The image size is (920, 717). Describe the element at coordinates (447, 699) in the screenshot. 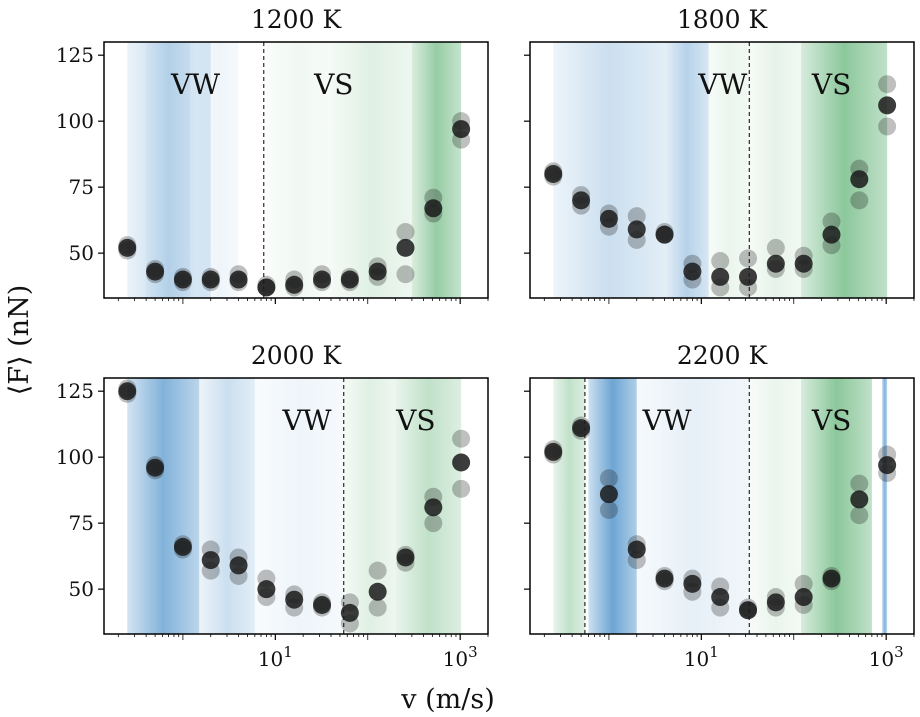

I see `x-axis-label: v (m/s)` at that location.